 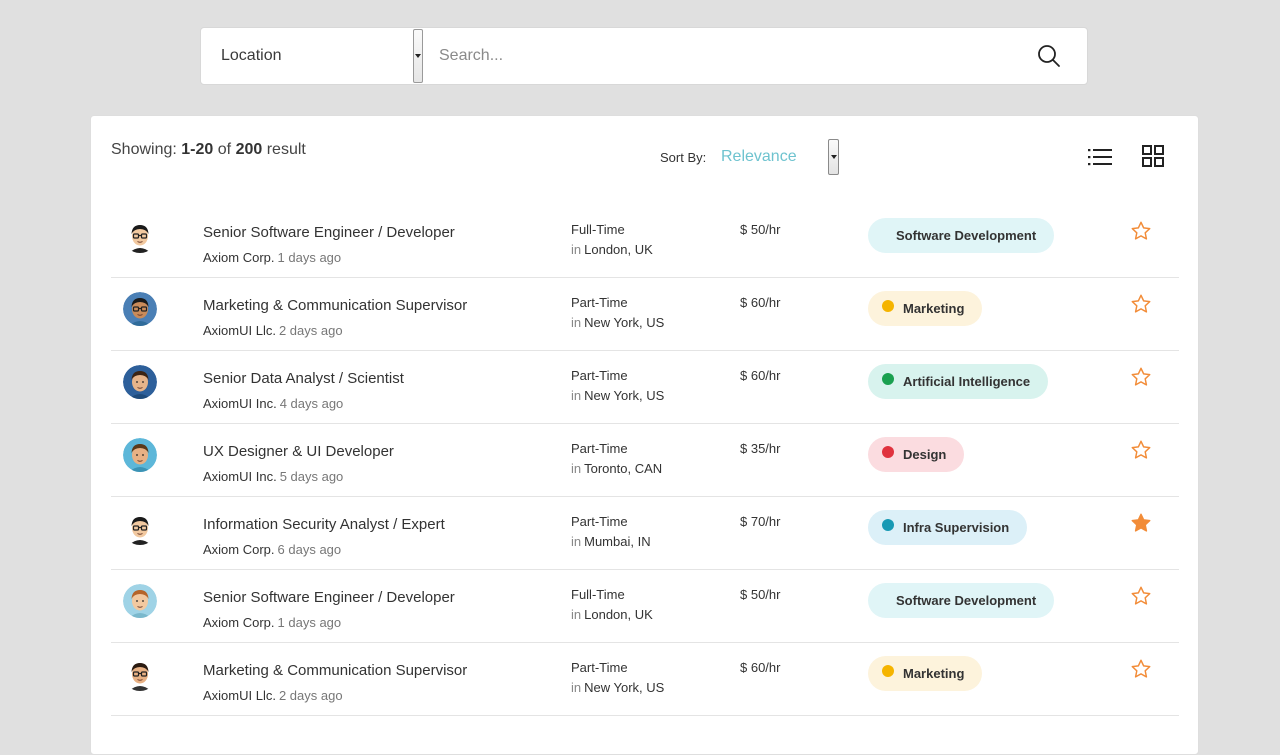 I want to click on category-tag-label: Design, so click(x=925, y=454).